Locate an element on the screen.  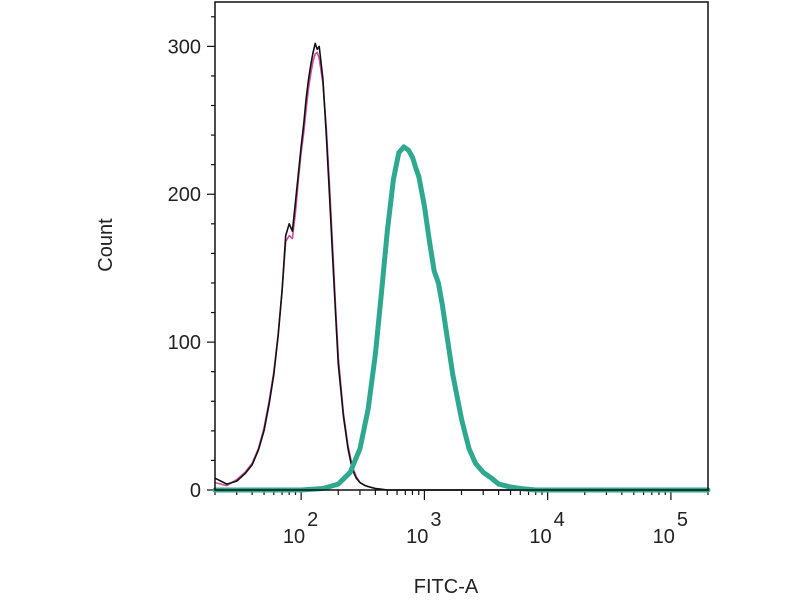
x-tick-label-exponent: 3 is located at coordinates (435, 520).